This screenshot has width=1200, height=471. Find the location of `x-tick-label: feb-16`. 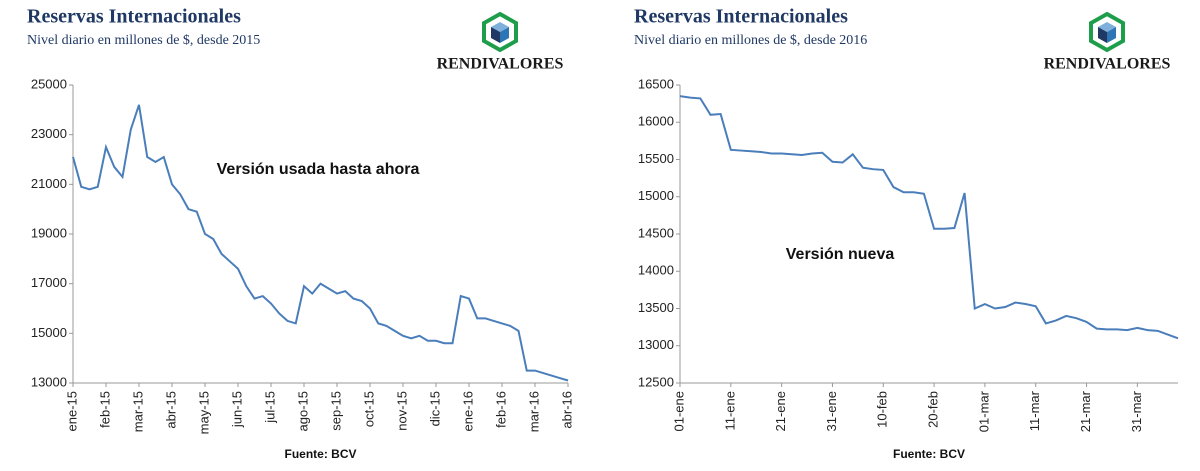

x-tick-label: feb-16 is located at coordinates (500, 409).